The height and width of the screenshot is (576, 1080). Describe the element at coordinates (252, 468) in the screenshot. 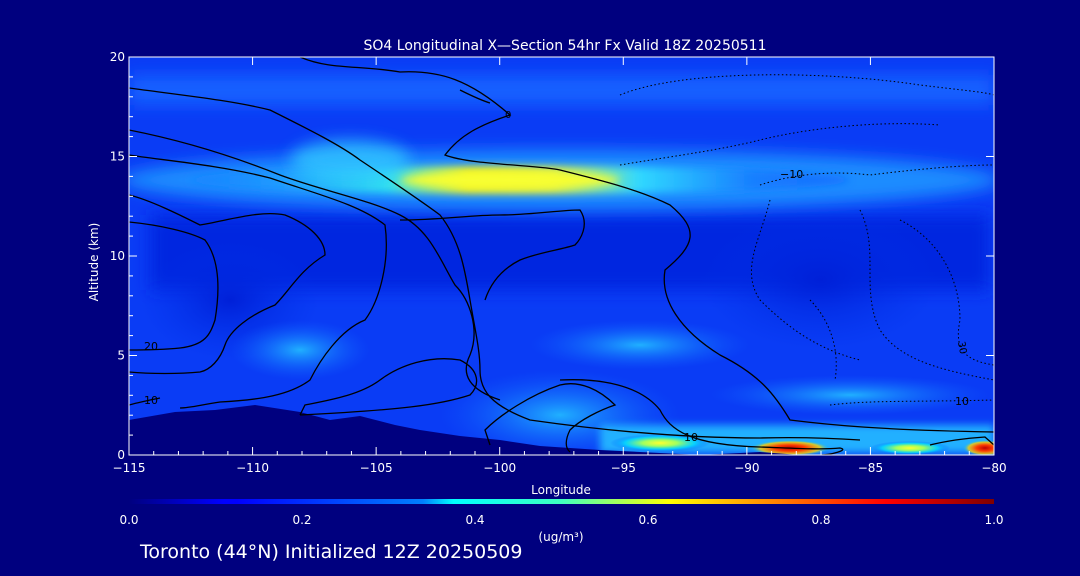

I see `x-tick-label-1: −110` at that location.